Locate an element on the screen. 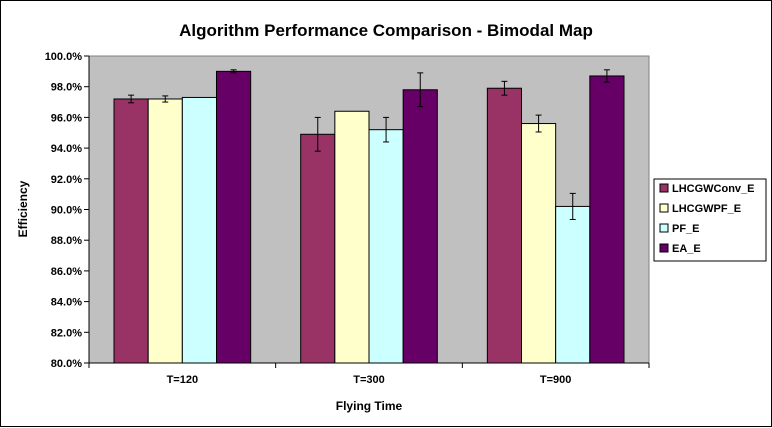  legend-label: LHCGWPF_E is located at coordinates (706, 209).